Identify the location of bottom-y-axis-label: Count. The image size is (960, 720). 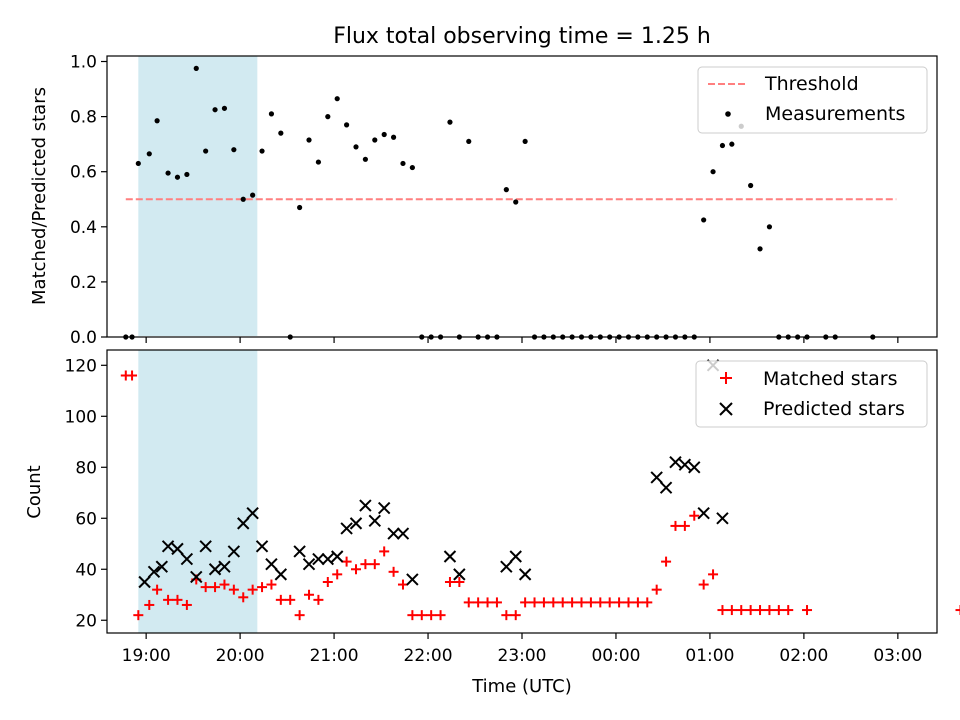
(34, 491).